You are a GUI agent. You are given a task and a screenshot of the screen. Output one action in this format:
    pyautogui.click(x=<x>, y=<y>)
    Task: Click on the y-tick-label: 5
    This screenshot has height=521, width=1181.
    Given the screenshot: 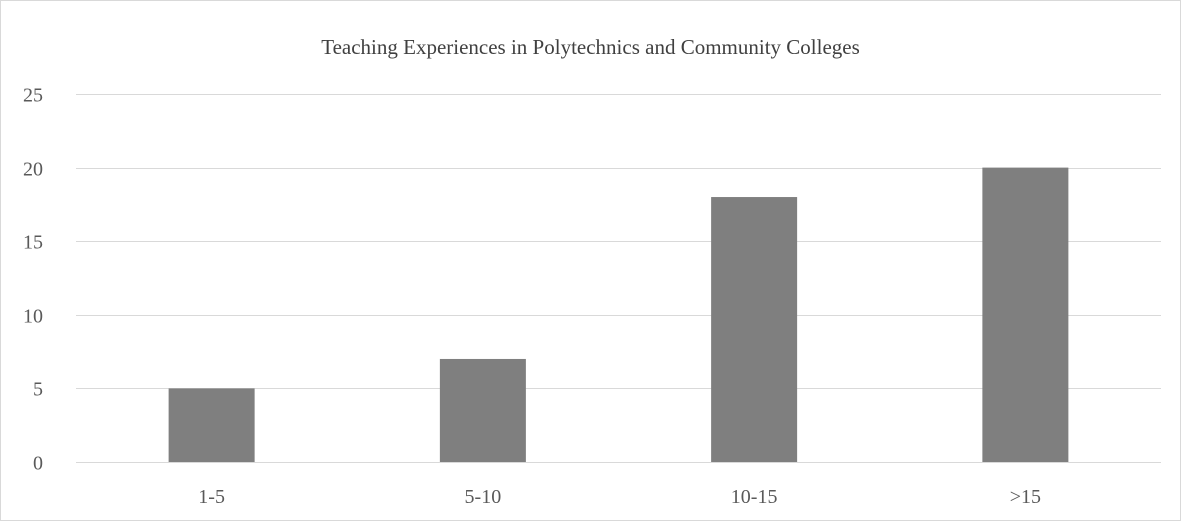 What is the action you would take?
    pyautogui.click(x=38, y=390)
    